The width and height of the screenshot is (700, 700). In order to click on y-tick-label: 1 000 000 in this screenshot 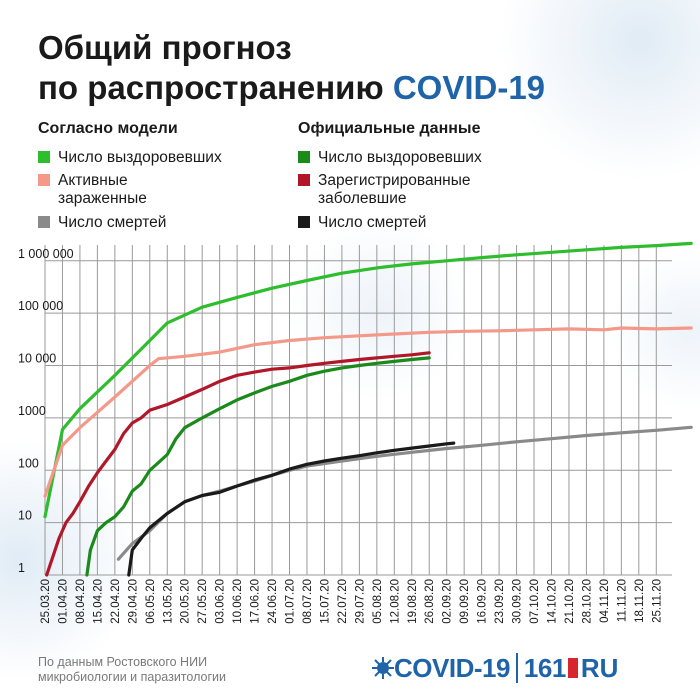, I will do `click(46, 254)`.